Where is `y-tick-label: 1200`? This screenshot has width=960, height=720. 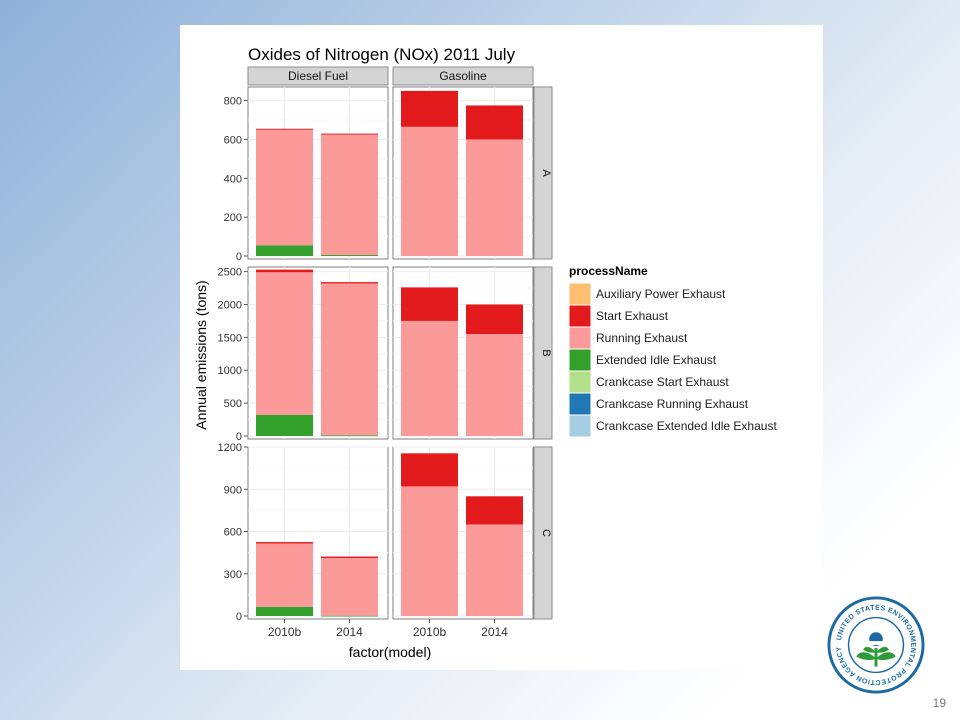 y-tick-label: 1200 is located at coordinates (230, 448).